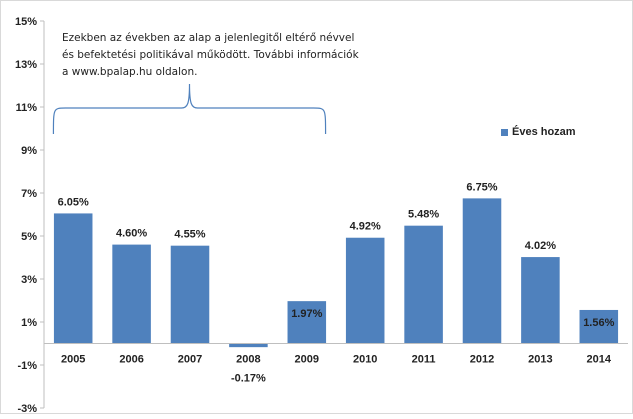  What do you see at coordinates (189, 235) in the screenshot?
I see `data-label: 4.55%` at bounding box center [189, 235].